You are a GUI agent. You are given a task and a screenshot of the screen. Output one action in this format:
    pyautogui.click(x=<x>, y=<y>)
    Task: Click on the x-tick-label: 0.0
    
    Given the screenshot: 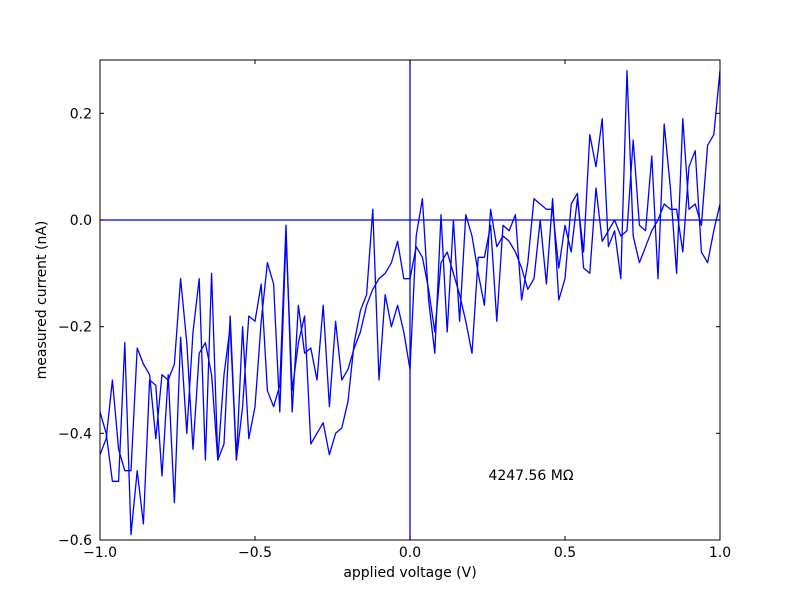 What is the action you would take?
    pyautogui.click(x=410, y=553)
    